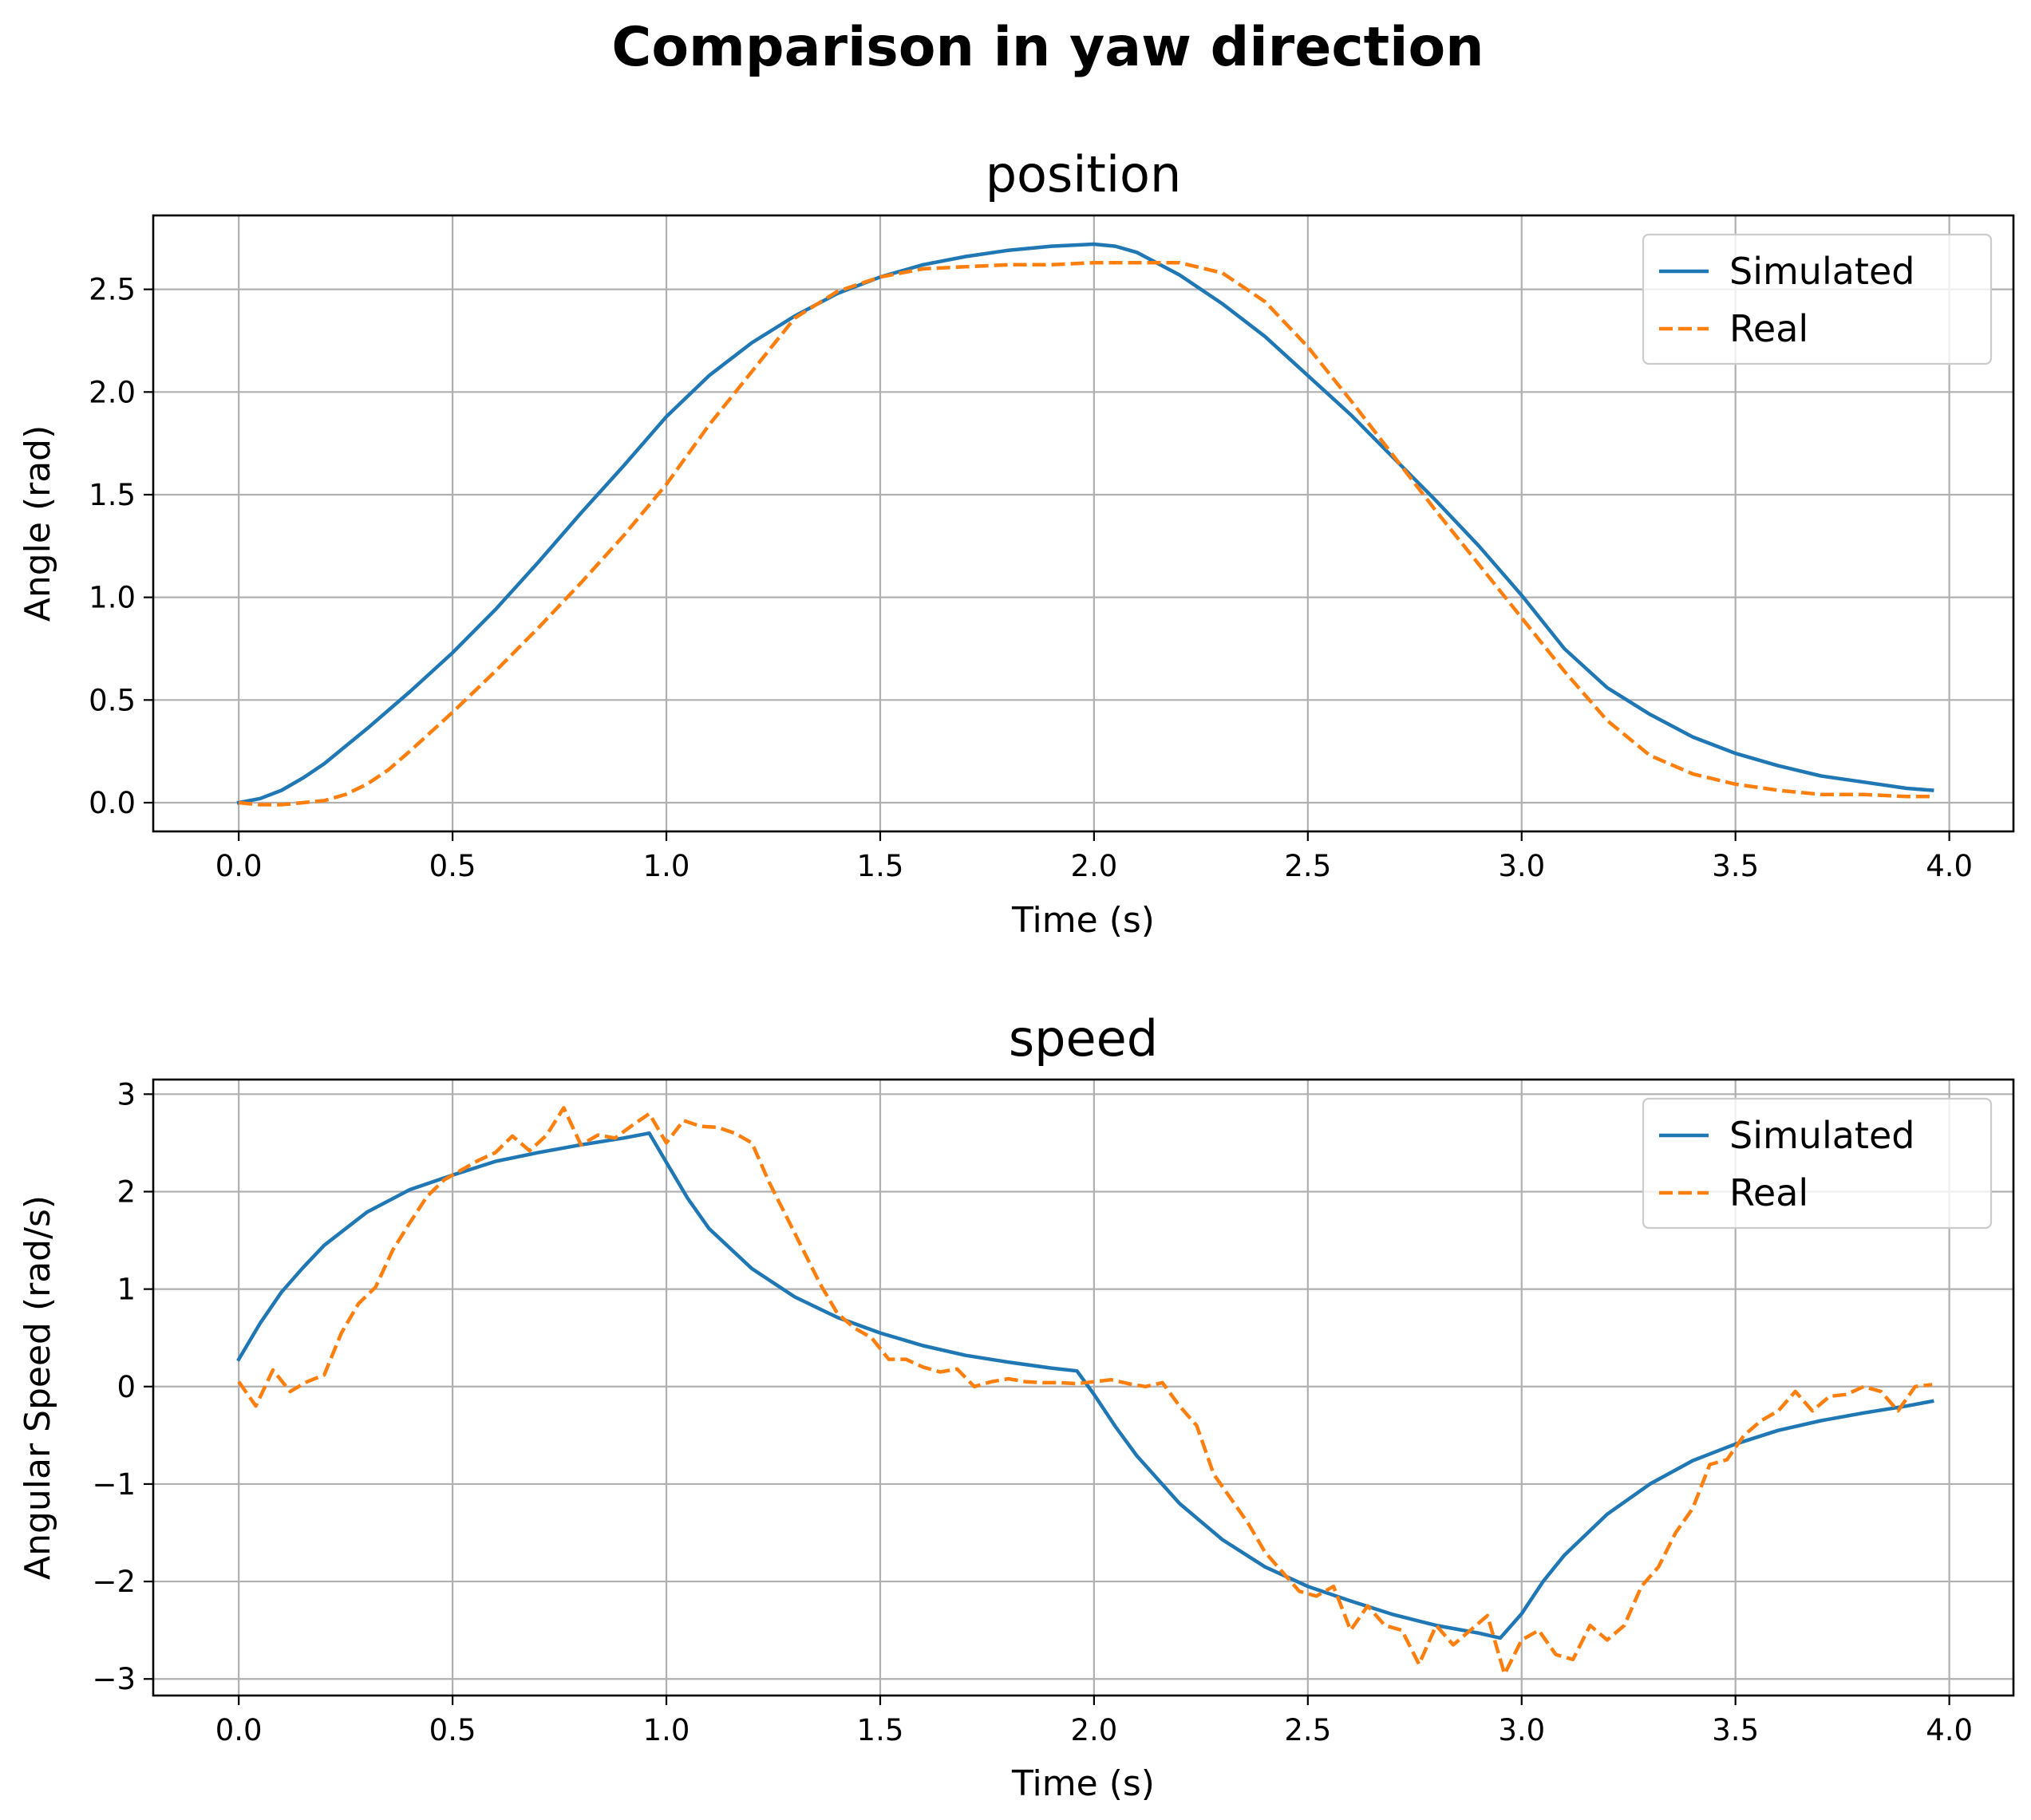 The width and height of the screenshot is (2031, 1820). What do you see at coordinates (126, 1094) in the screenshot?
I see `y-tick-label: 3` at bounding box center [126, 1094].